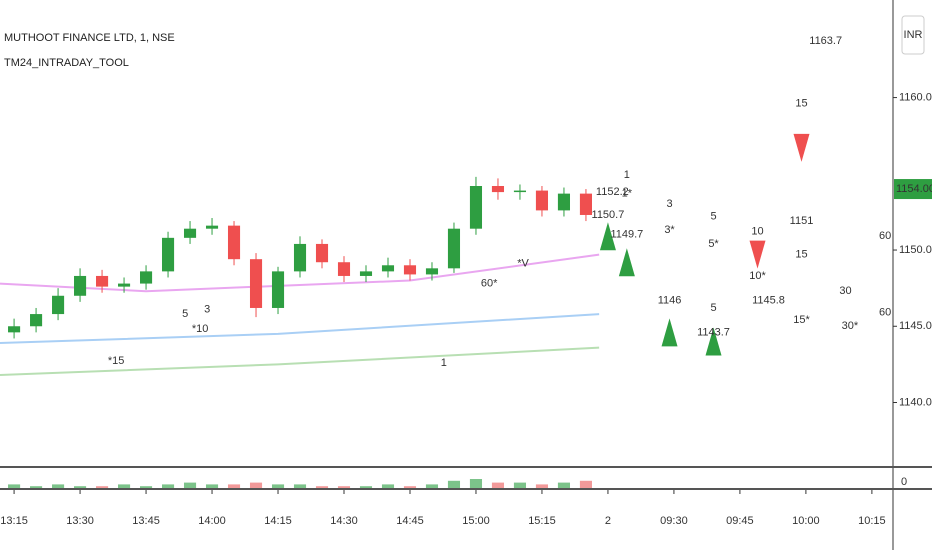 Image resolution: width=932 pixels, height=550 pixels. I want to click on annotation: 3*, so click(669, 230).